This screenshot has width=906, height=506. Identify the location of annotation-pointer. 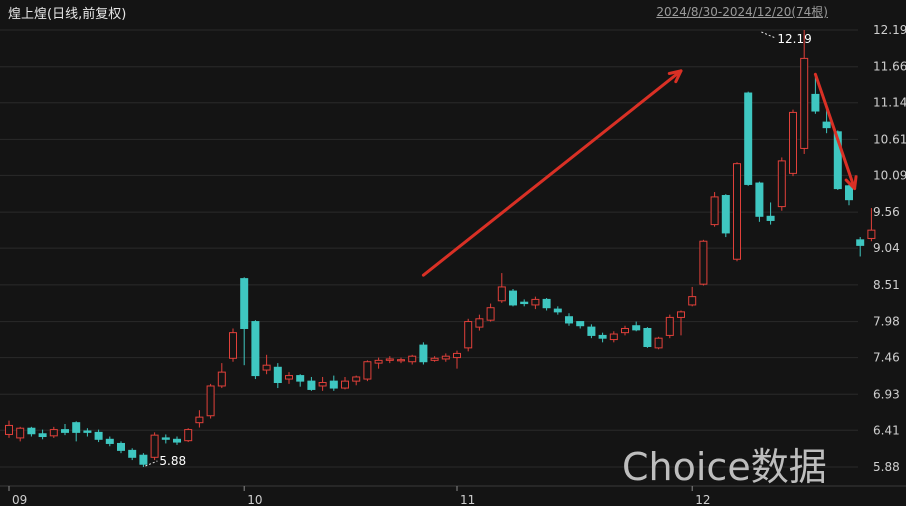
(768, 35).